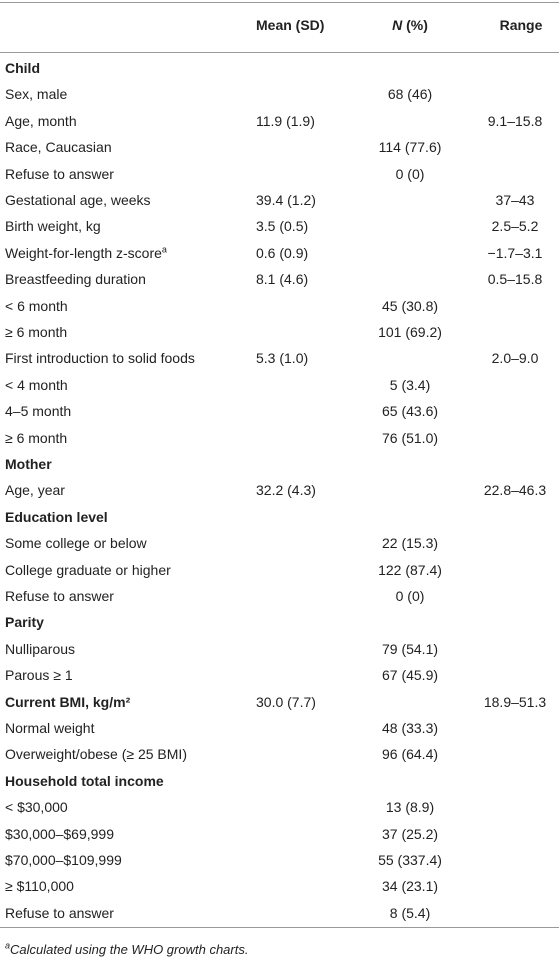 This screenshot has width=559, height=963. Describe the element at coordinates (410, 543) in the screenshot. I see `n-cell: 22 (15.3)` at that location.